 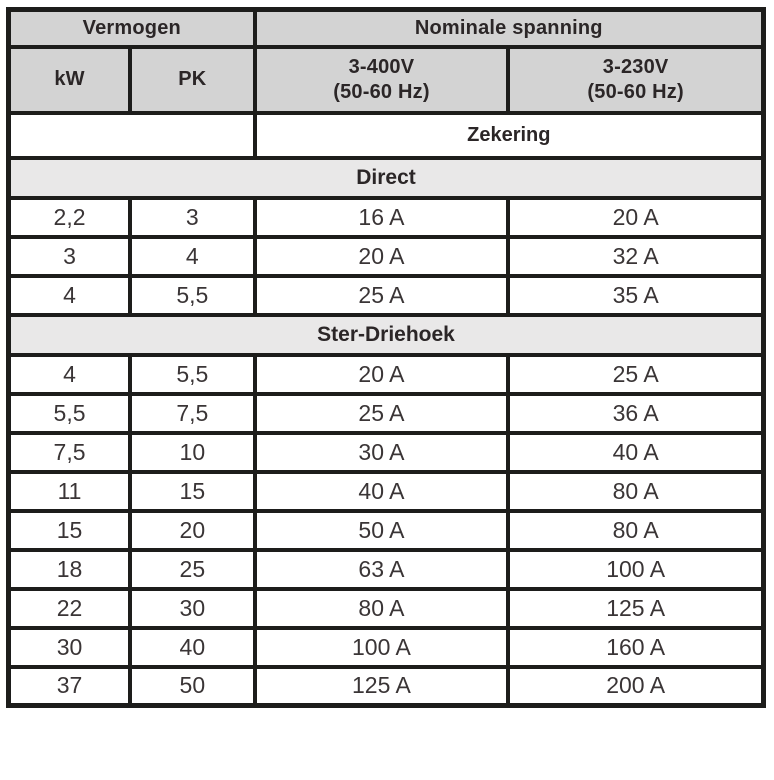 What do you see at coordinates (69, 608) in the screenshot?
I see `cell-kw: 22` at bounding box center [69, 608].